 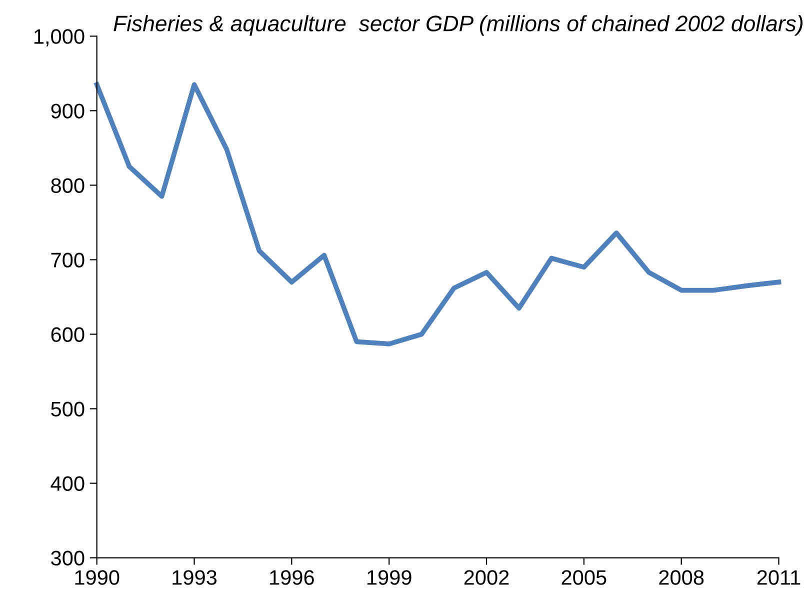 I want to click on x-tick-label: 2002, so click(x=486, y=577).